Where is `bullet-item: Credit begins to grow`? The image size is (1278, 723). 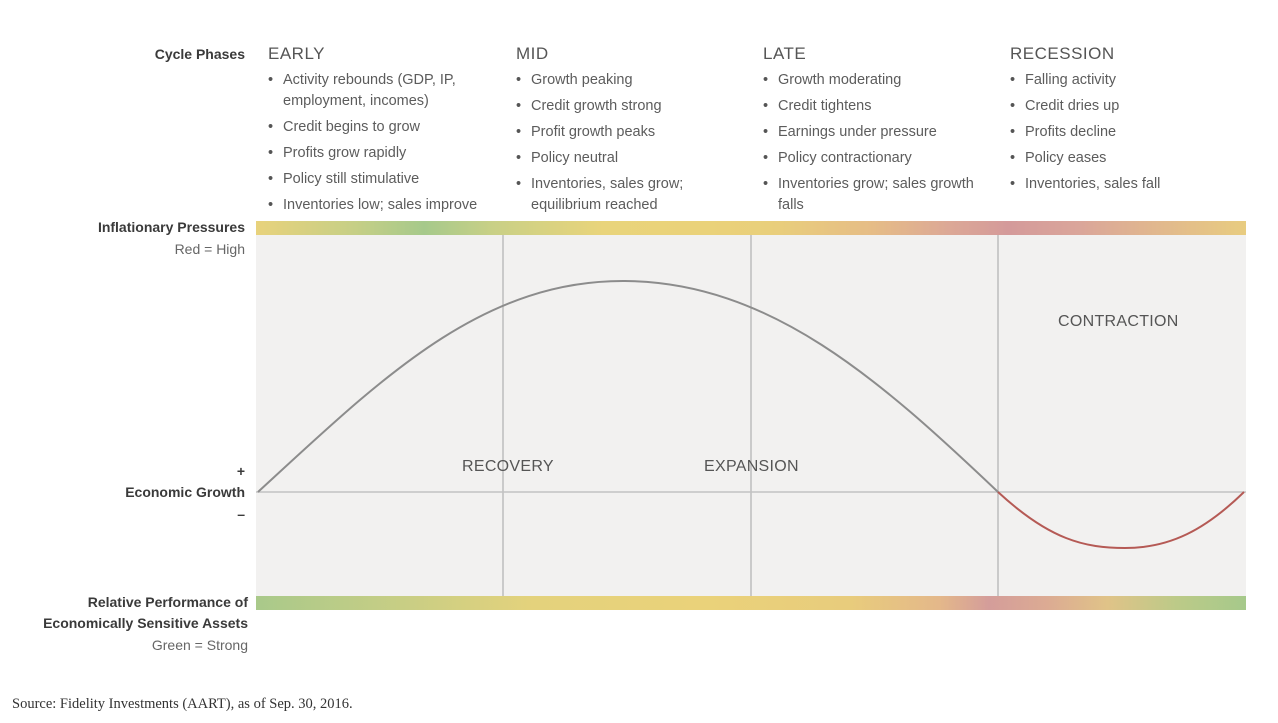
bullet-item: Credit begins to grow is located at coordinates (388, 127).